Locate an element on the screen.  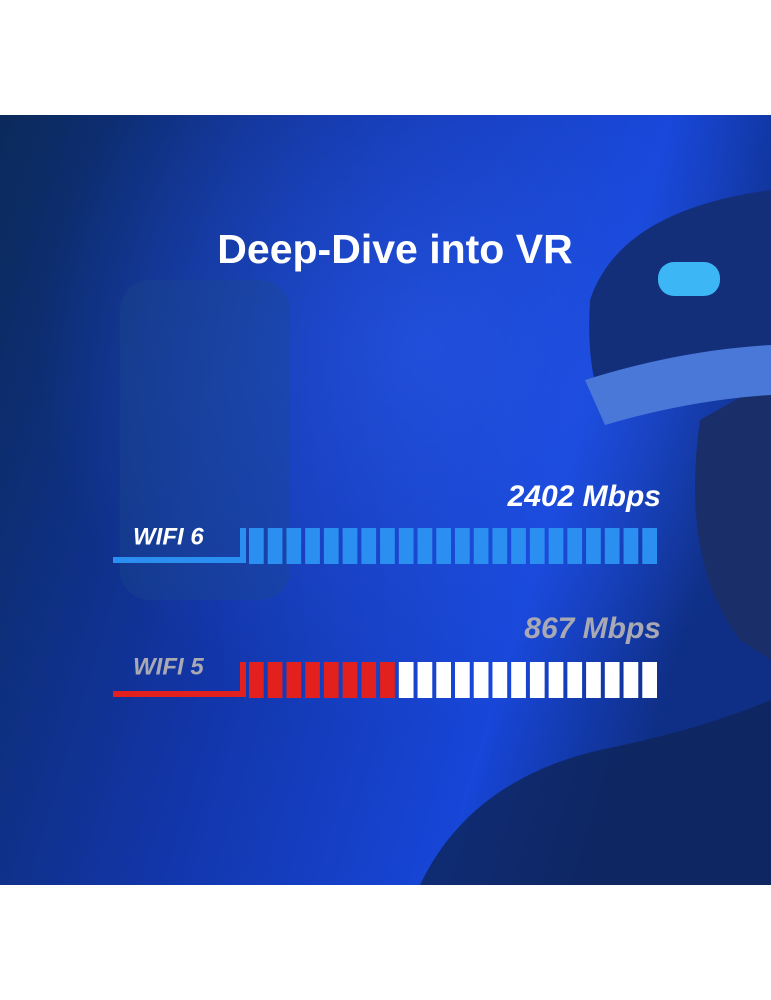
category-label: WIFI 6 is located at coordinates (168, 536).